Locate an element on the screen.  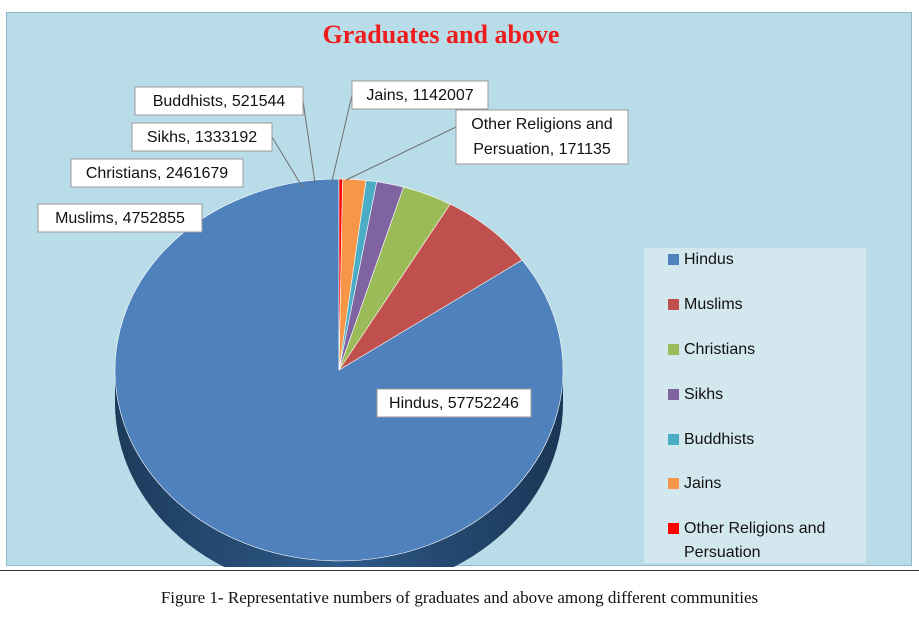
leader-line-sikhs is located at coordinates (287, 162).